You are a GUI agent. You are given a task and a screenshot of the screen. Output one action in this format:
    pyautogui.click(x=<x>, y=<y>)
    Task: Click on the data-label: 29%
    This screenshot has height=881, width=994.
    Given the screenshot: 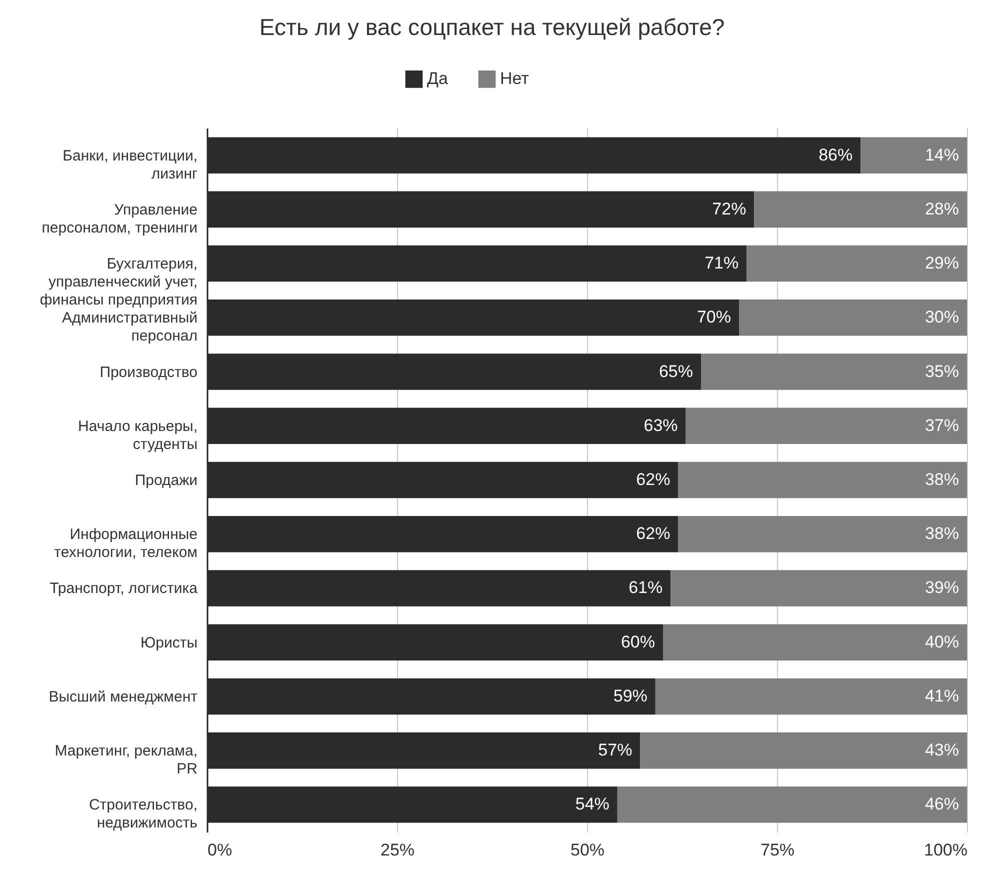 What is the action you would take?
    pyautogui.click(x=941, y=263)
    